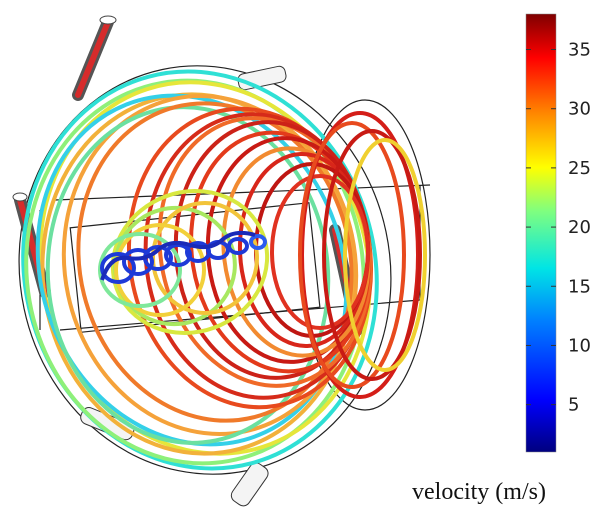 The image size is (605, 508). What do you see at coordinates (94, 58) in the screenshot?
I see `inlet-pipe-top-left` at bounding box center [94, 58].